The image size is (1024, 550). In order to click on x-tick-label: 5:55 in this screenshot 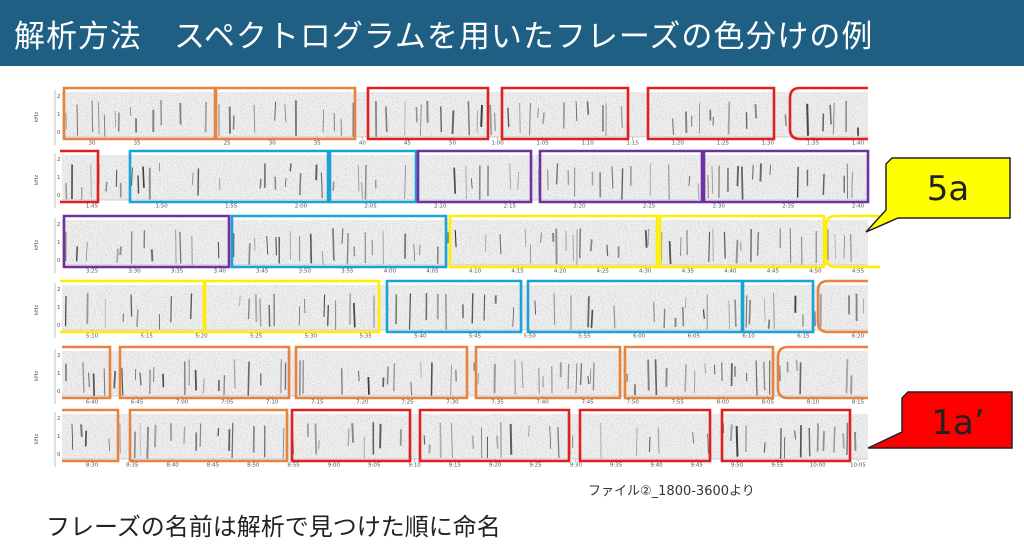, I will do `click(584, 337)`.